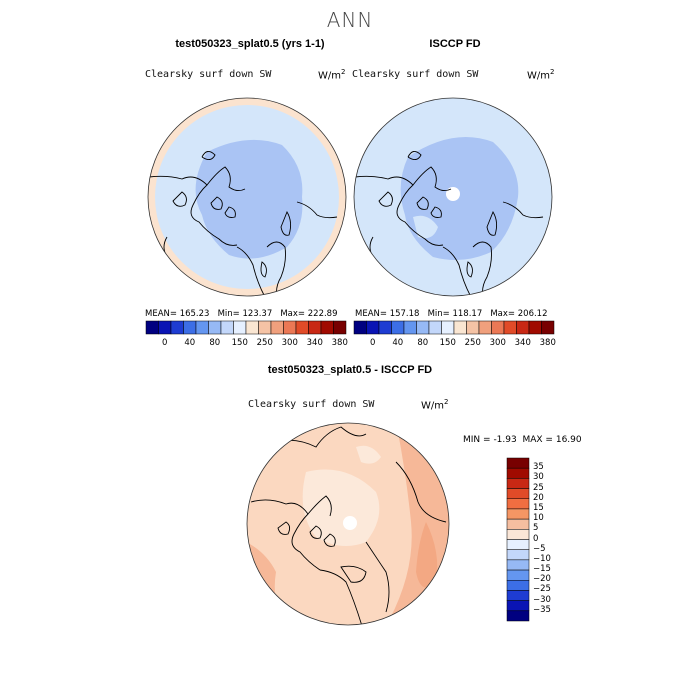  I want to click on panel-2-units: W/m2, so click(541, 75).